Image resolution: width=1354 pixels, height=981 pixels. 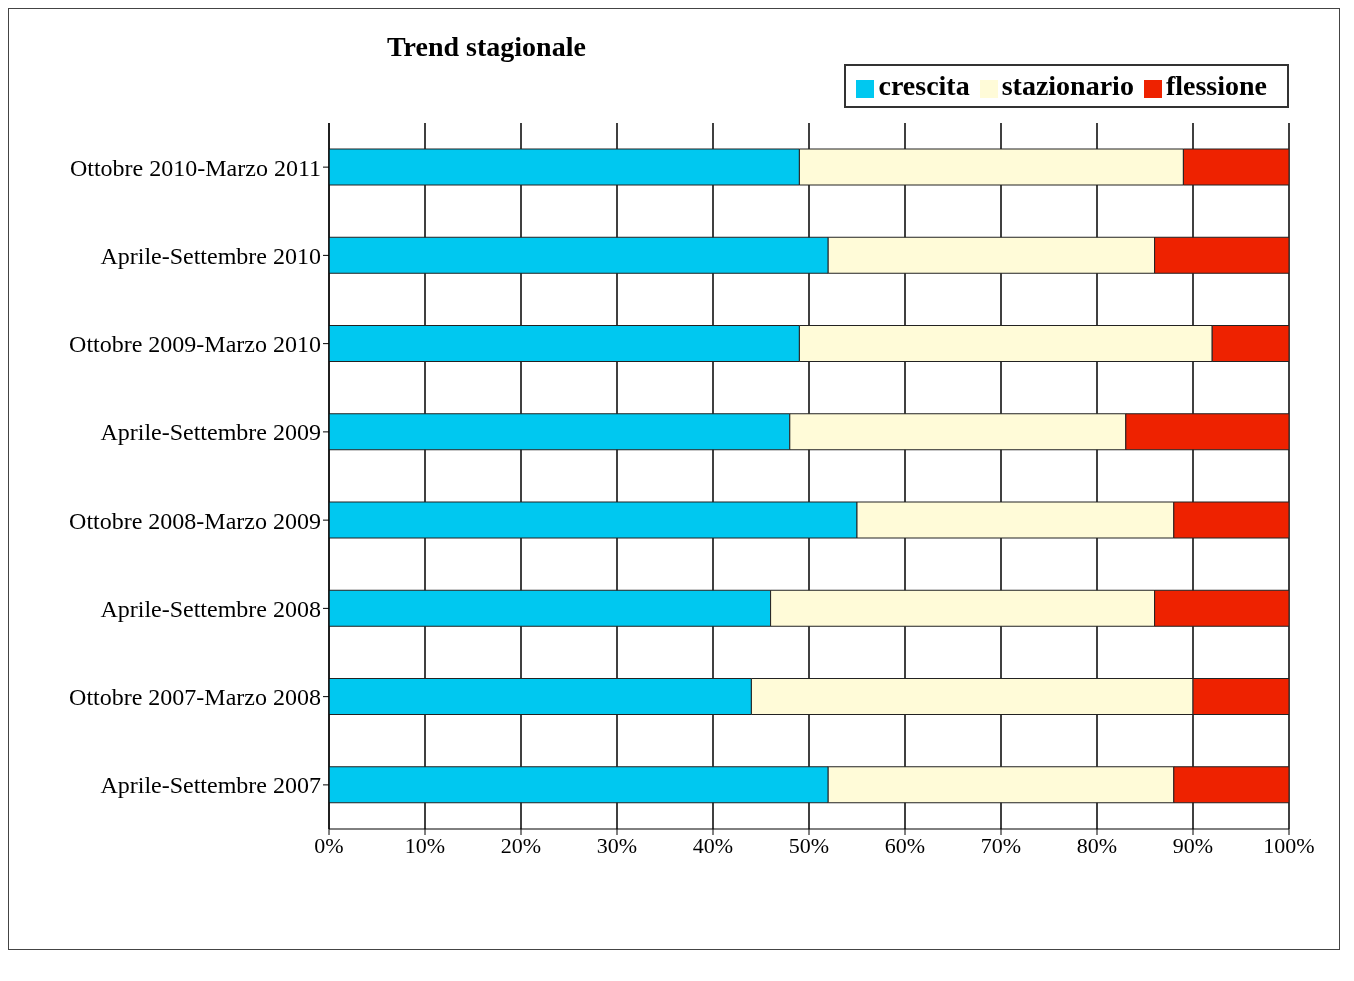 What do you see at coordinates (210, 608) in the screenshot?
I see `y-tick-label: Aprile-Settembre 2008` at bounding box center [210, 608].